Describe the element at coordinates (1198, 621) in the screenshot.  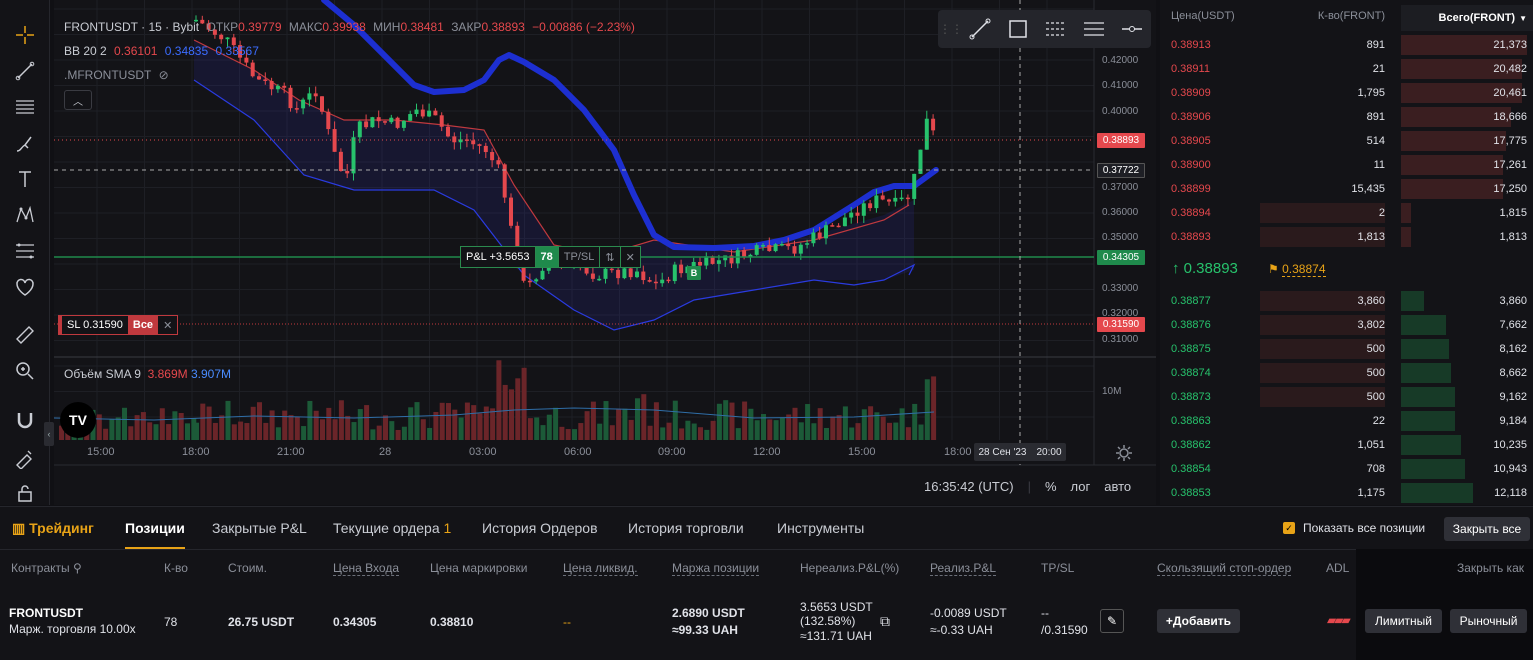
I see `add-trailing-stop-button: +Добавить` at that location.